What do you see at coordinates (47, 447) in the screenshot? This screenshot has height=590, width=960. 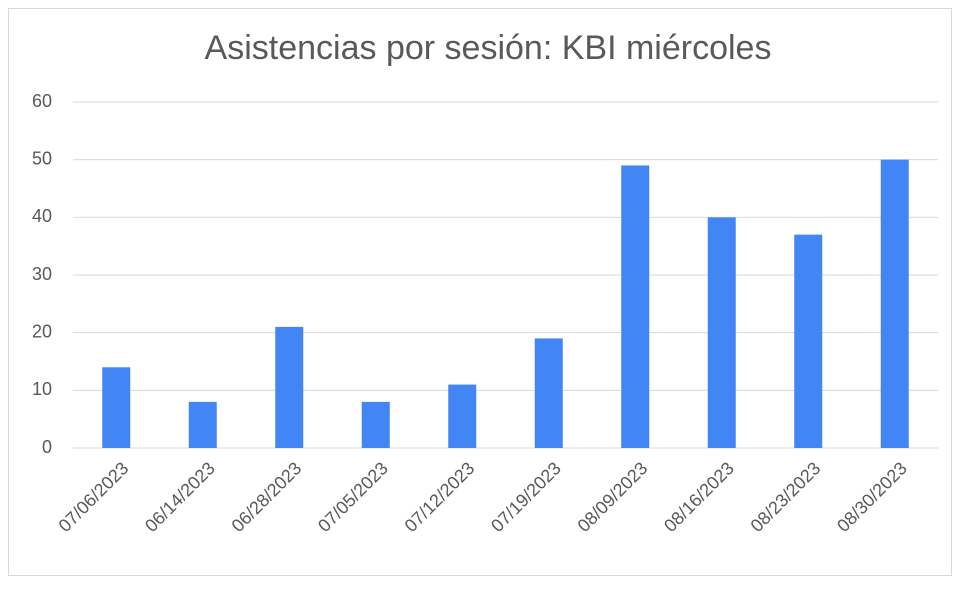 I see `y-tick-label: 0` at bounding box center [47, 447].